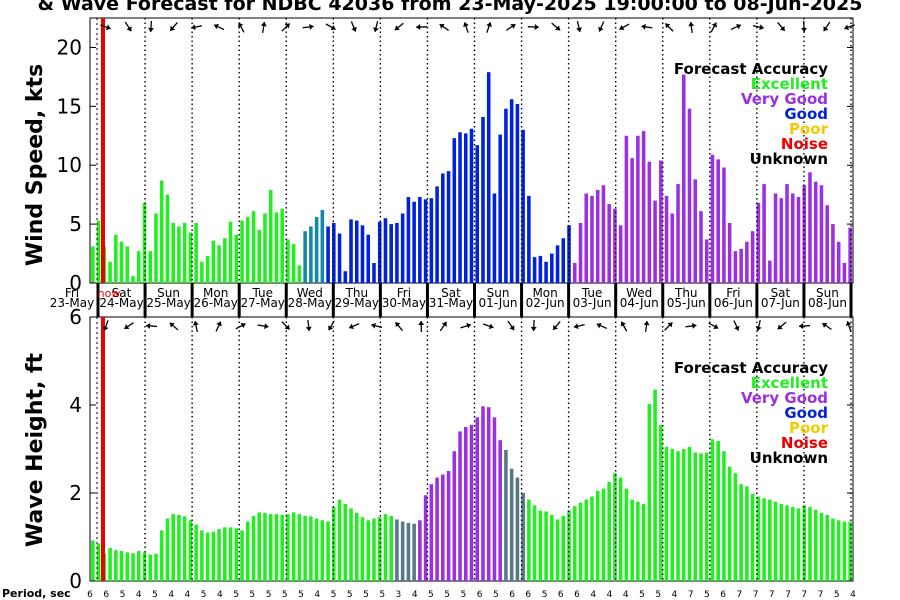 This screenshot has height=600, width=900. I want to click on now-label: now, so click(109, 293).